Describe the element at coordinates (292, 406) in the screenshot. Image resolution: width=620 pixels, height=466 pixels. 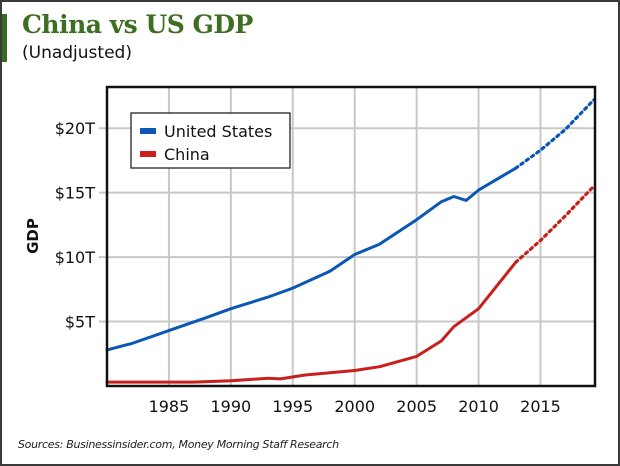
I see `x-tick-label: 1995` at that location.